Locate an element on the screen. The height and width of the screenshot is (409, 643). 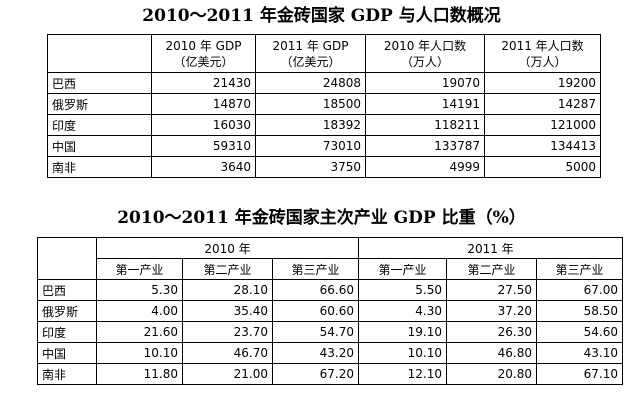
table-row: 巴西 21430 24808 19070 19200 is located at coordinates (324, 83).